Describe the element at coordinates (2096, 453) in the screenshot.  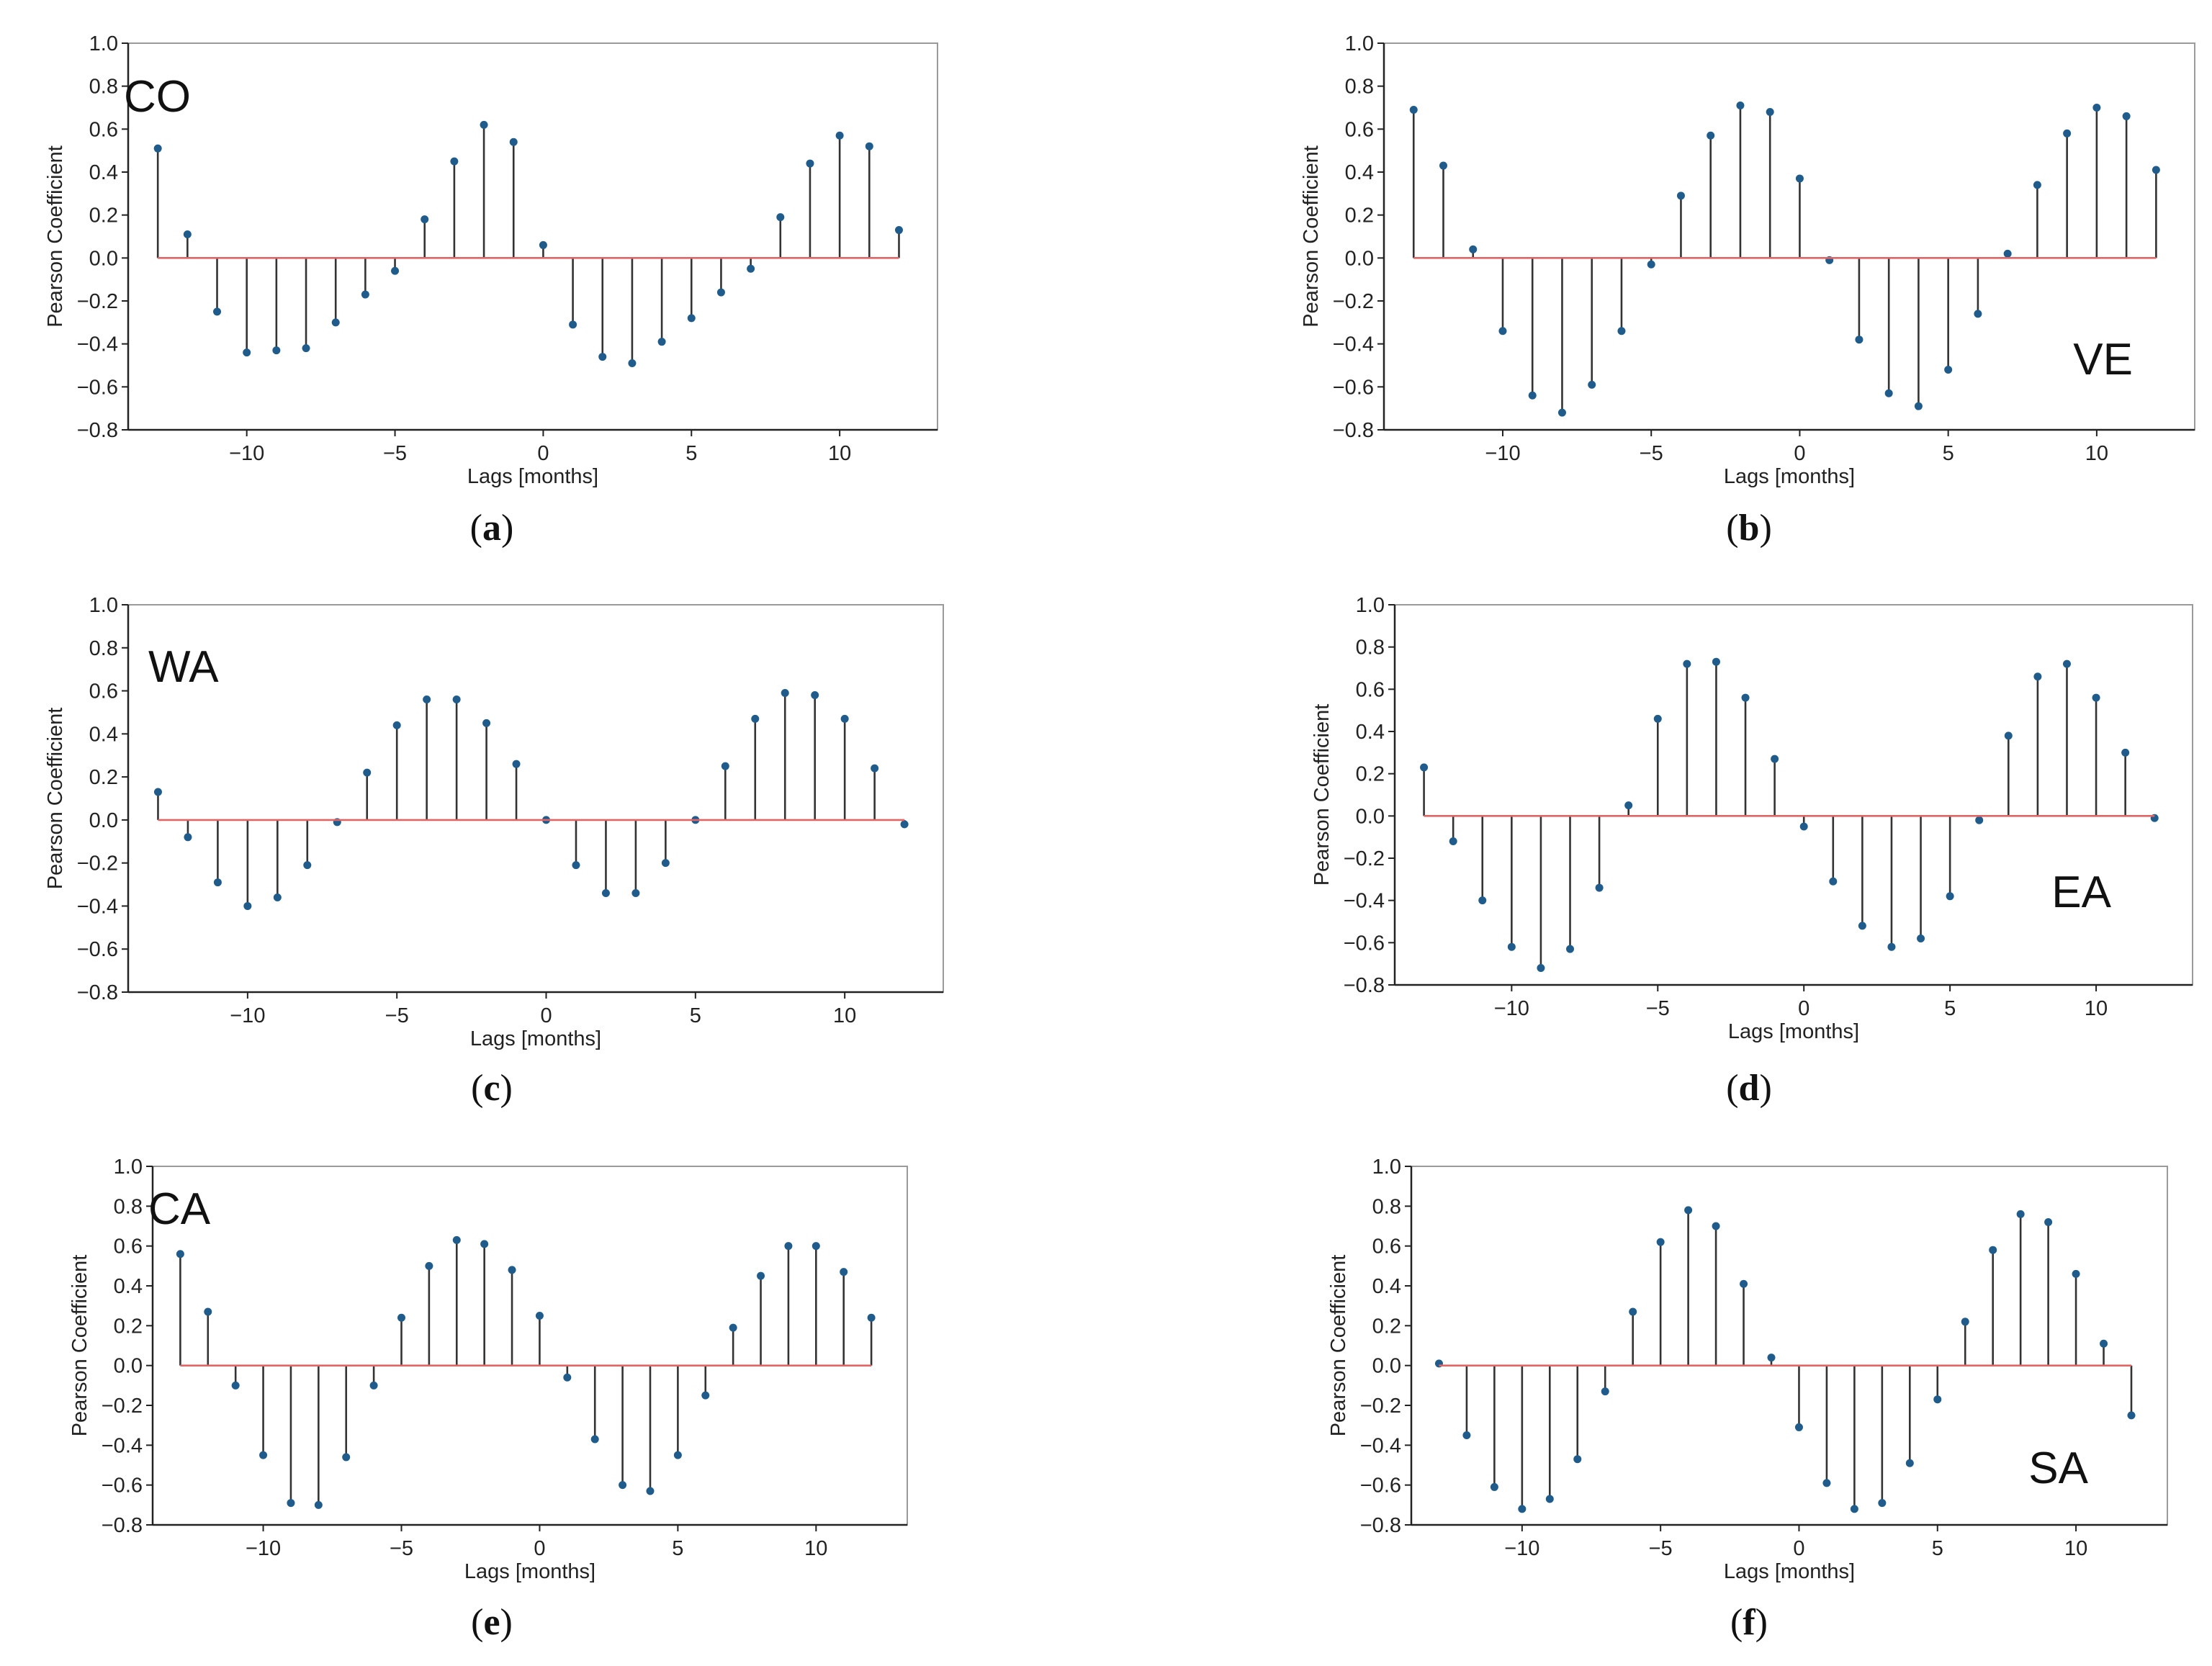
I see `x-tick-label: 10` at that location.